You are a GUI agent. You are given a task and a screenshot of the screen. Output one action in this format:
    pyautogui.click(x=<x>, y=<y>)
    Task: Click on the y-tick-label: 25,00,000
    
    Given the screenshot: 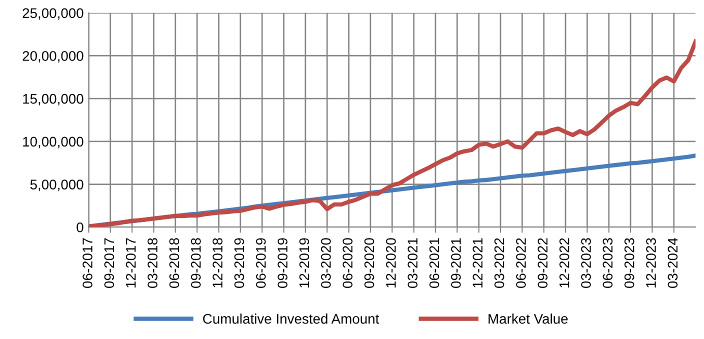 What is the action you would take?
    pyautogui.click(x=53, y=14)
    